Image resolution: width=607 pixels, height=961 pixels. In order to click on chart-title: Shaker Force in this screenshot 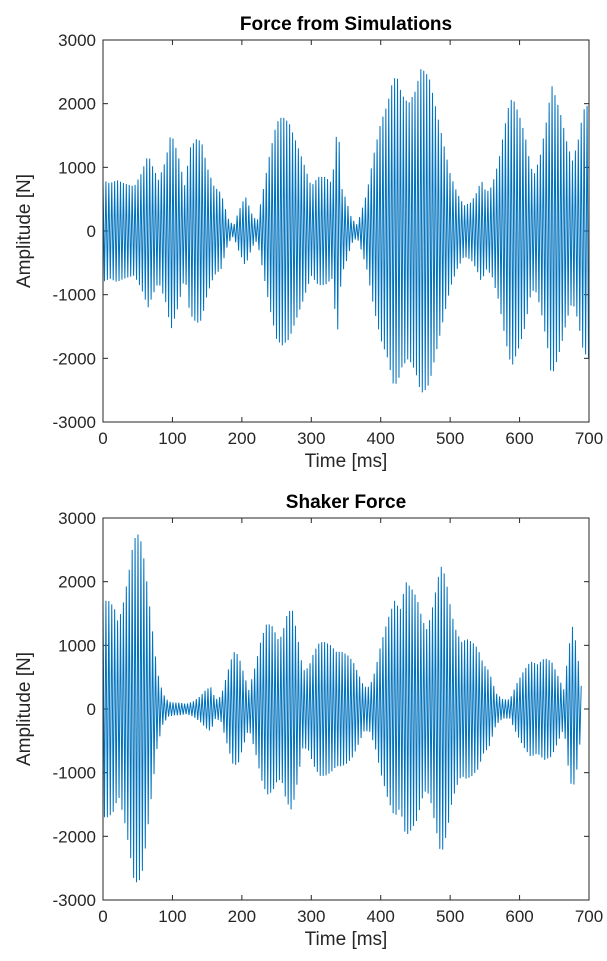, I will do `click(346, 502)`.